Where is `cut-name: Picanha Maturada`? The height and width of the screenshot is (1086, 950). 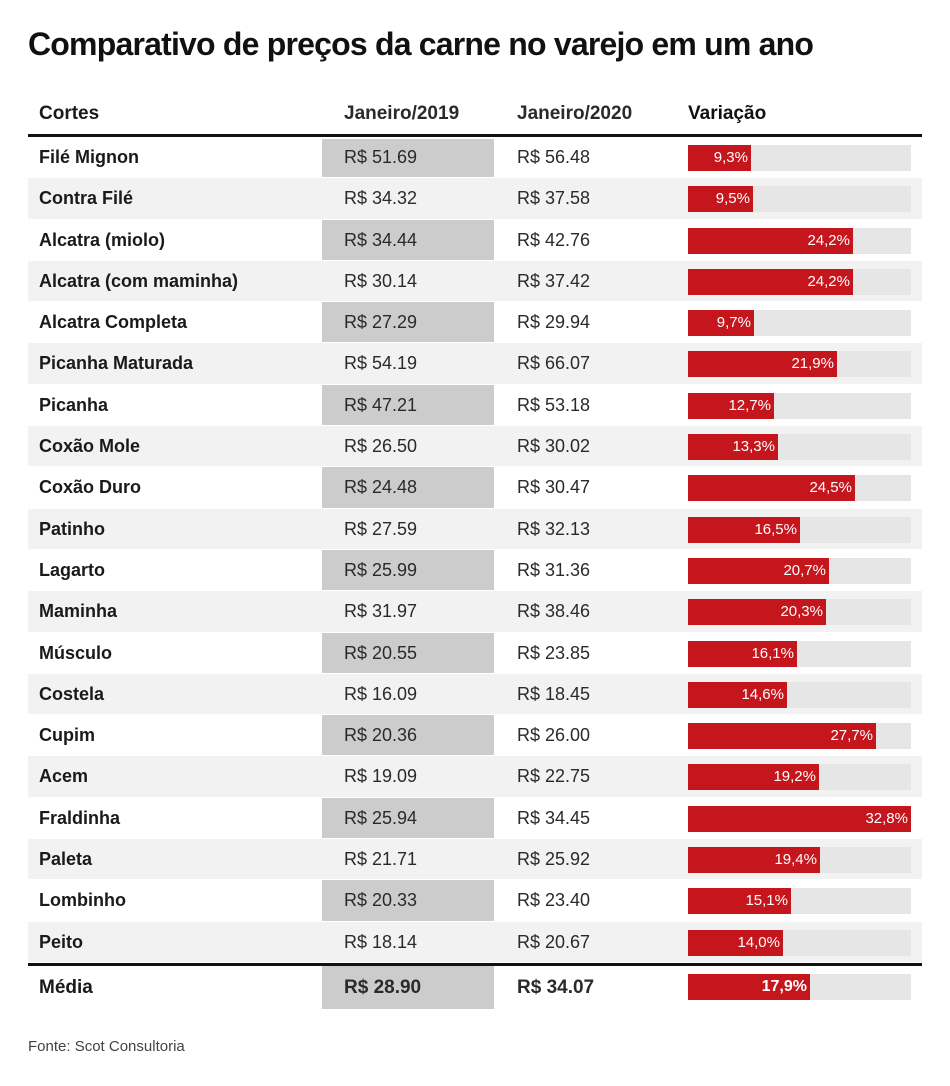 cut-name: Picanha Maturada is located at coordinates (116, 363).